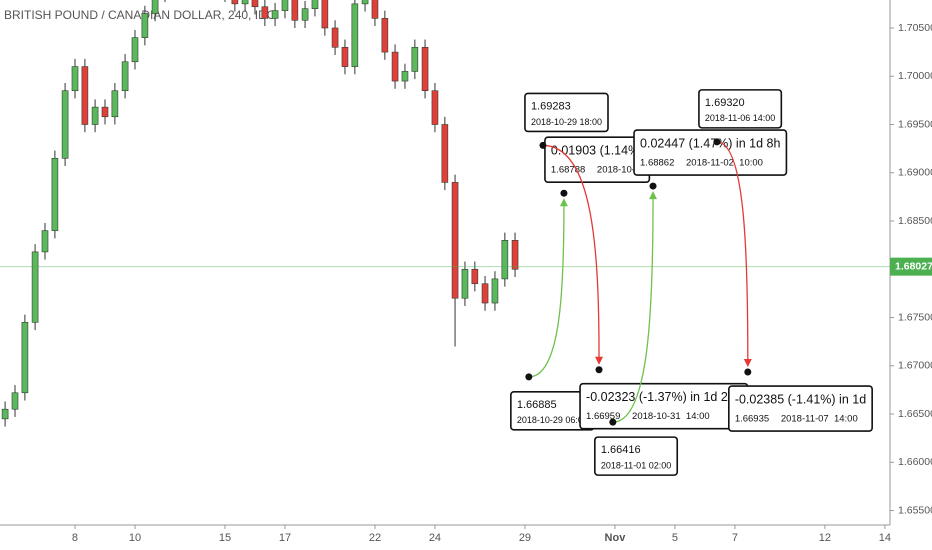  Describe the element at coordinates (915, 510) in the screenshot. I see `y-tick-label: 1.65500` at that location.